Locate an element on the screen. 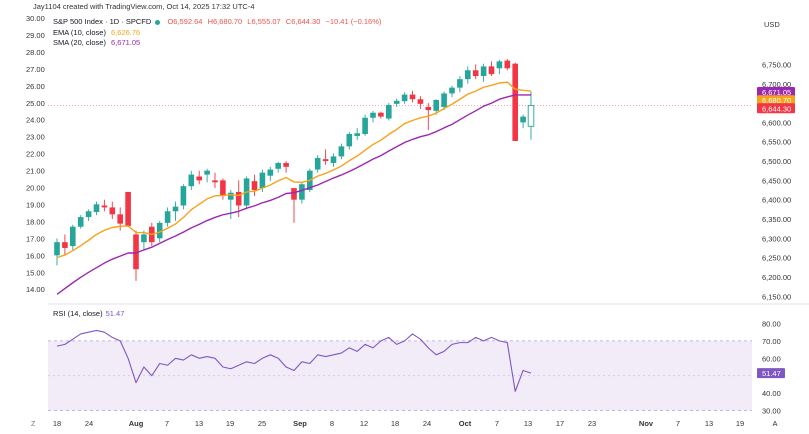  left-axis-tick: 30.00 is located at coordinates (35, 18).